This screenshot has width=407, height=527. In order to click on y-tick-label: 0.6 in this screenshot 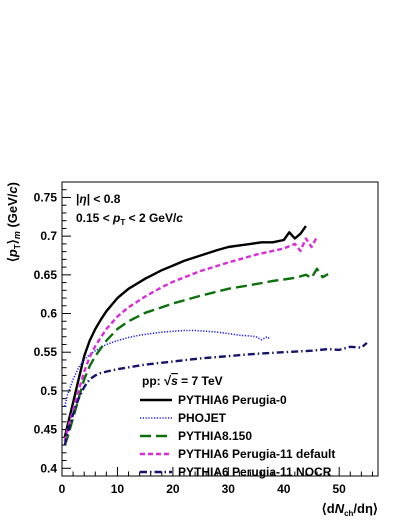, I will do `click(48, 314)`.